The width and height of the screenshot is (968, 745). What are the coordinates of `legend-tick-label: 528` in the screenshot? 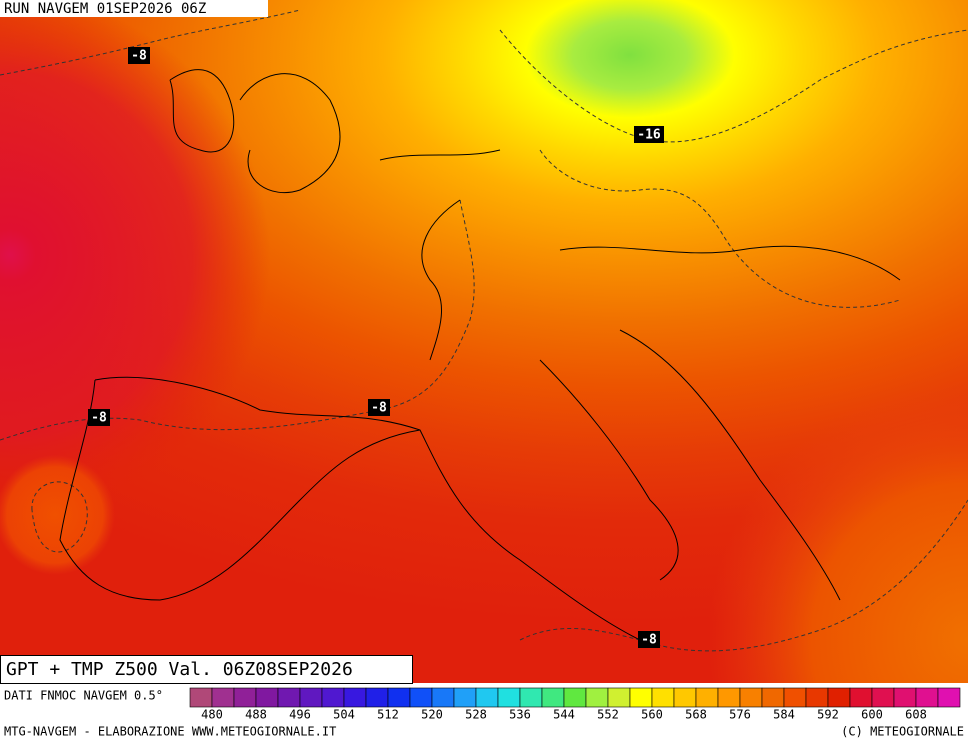 It's located at (476, 715).